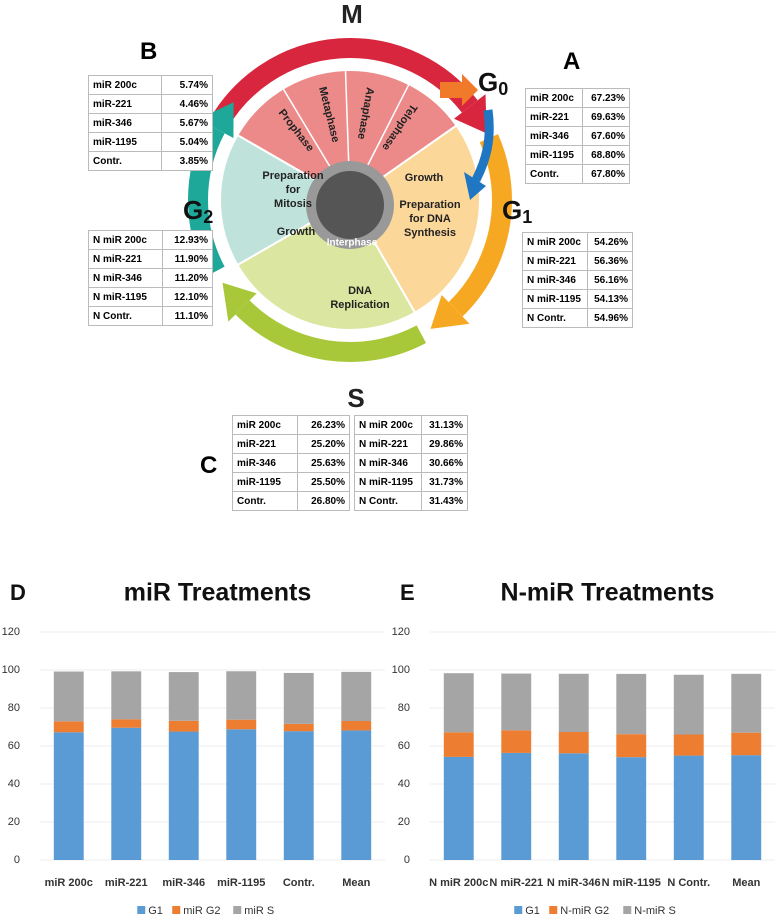 The width and height of the screenshot is (778, 920). What do you see at coordinates (187, 278) in the screenshot?
I see `table-value: 11.20%` at bounding box center [187, 278].